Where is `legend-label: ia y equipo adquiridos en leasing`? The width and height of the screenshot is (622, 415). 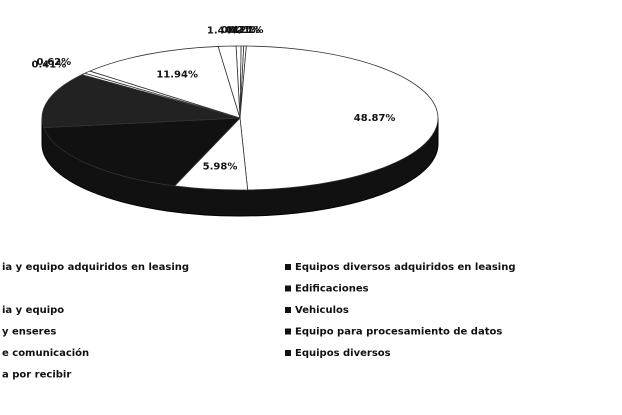 legend-label: ia y equipo adquiridos en leasing is located at coordinates (95, 267).